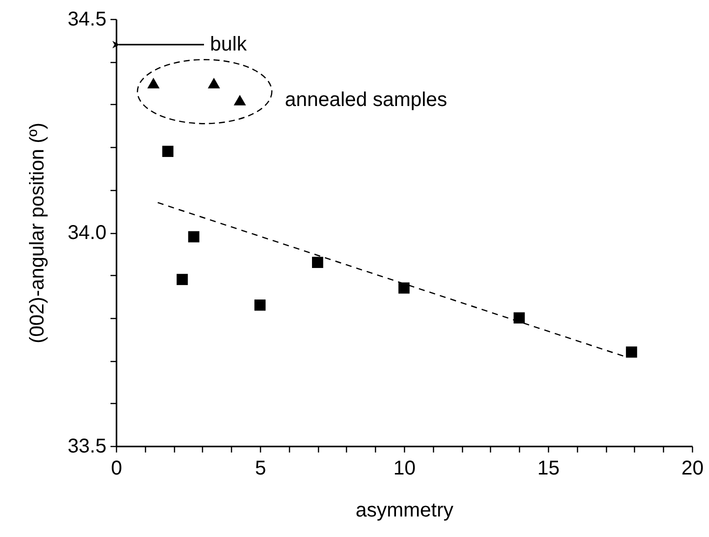 The height and width of the screenshot is (537, 709). What do you see at coordinates (405, 511) in the screenshot?
I see `x-axis-title: asymmetry` at bounding box center [405, 511].